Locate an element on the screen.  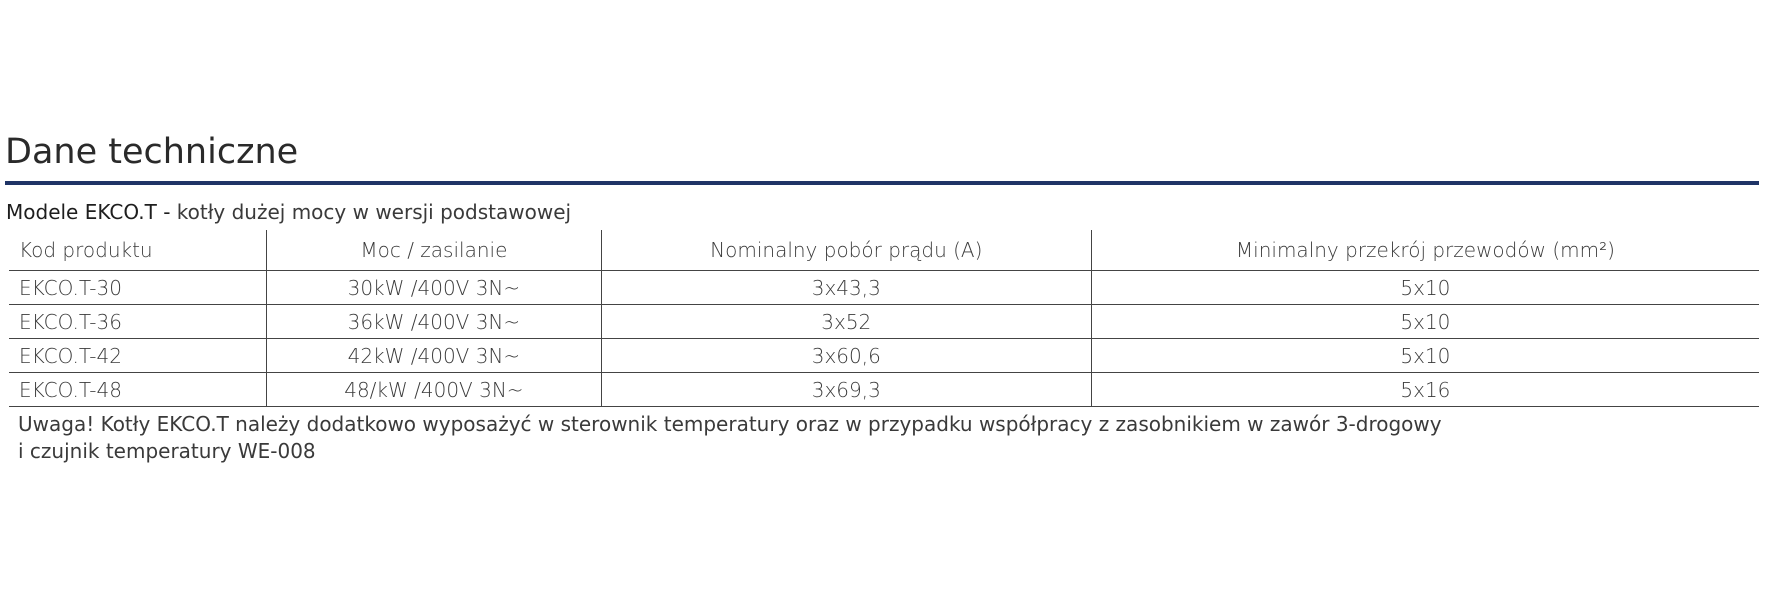
table-row: EKCO.T-30 30kW /400V 3N~ 3x43,3 5x10 is located at coordinates (884, 287).